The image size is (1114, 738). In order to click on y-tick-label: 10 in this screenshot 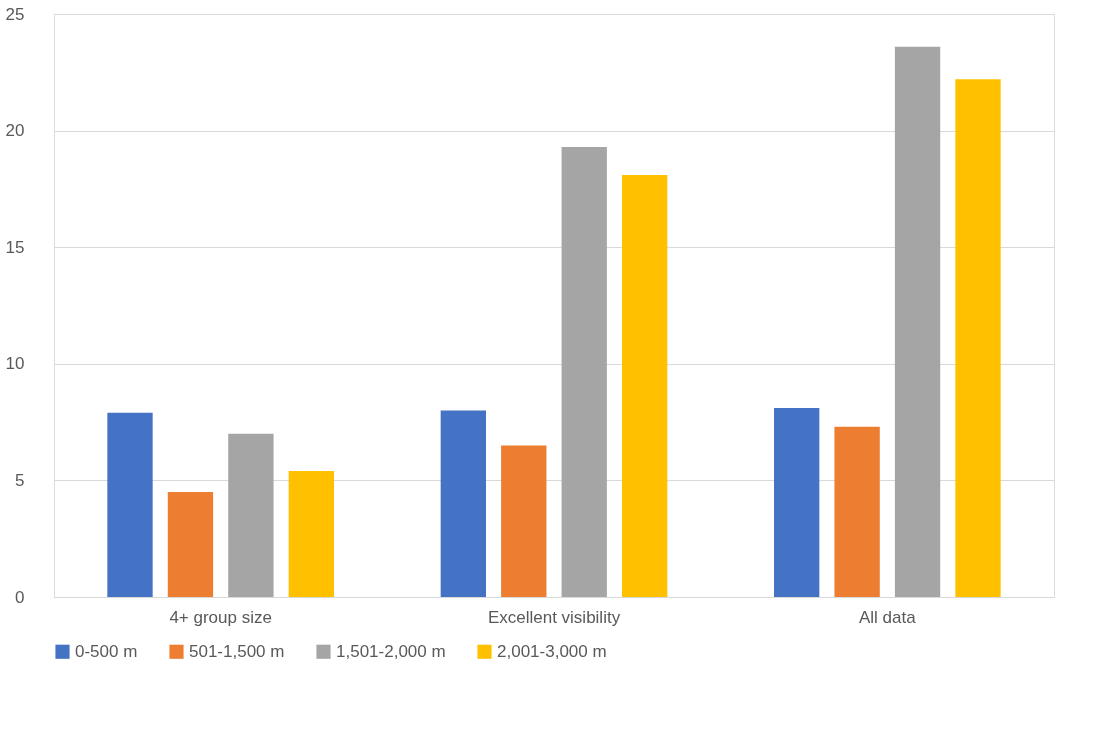, I will do `click(15, 364)`.